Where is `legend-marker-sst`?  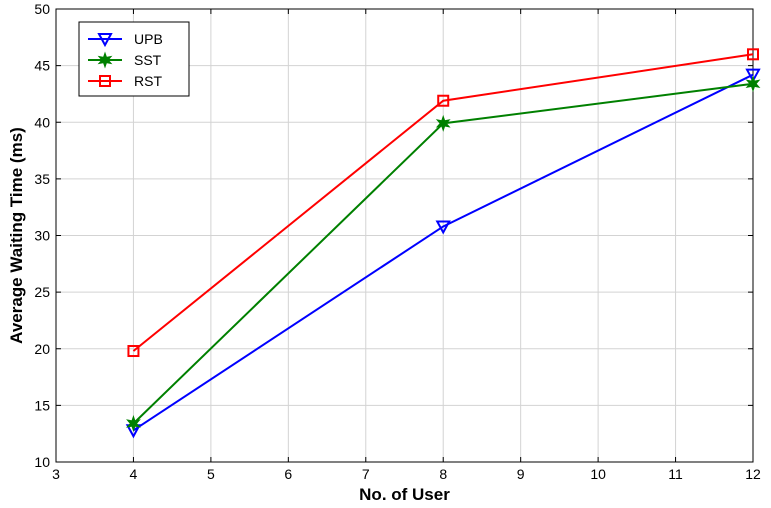 legend-marker-sst is located at coordinates (105, 60).